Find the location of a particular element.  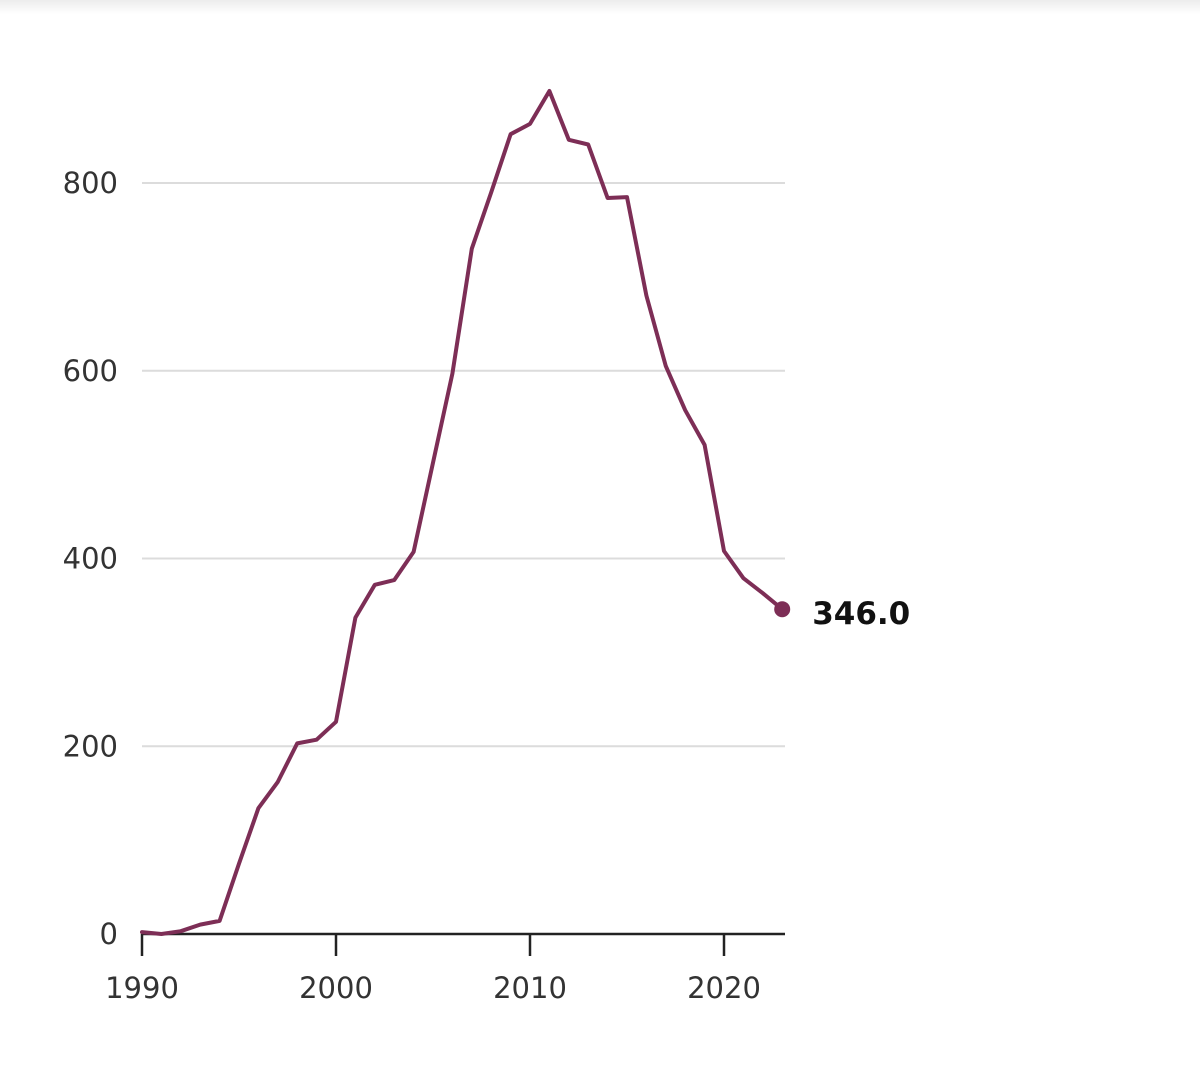

x-tick-label-2010: 2010 is located at coordinates (530, 988).